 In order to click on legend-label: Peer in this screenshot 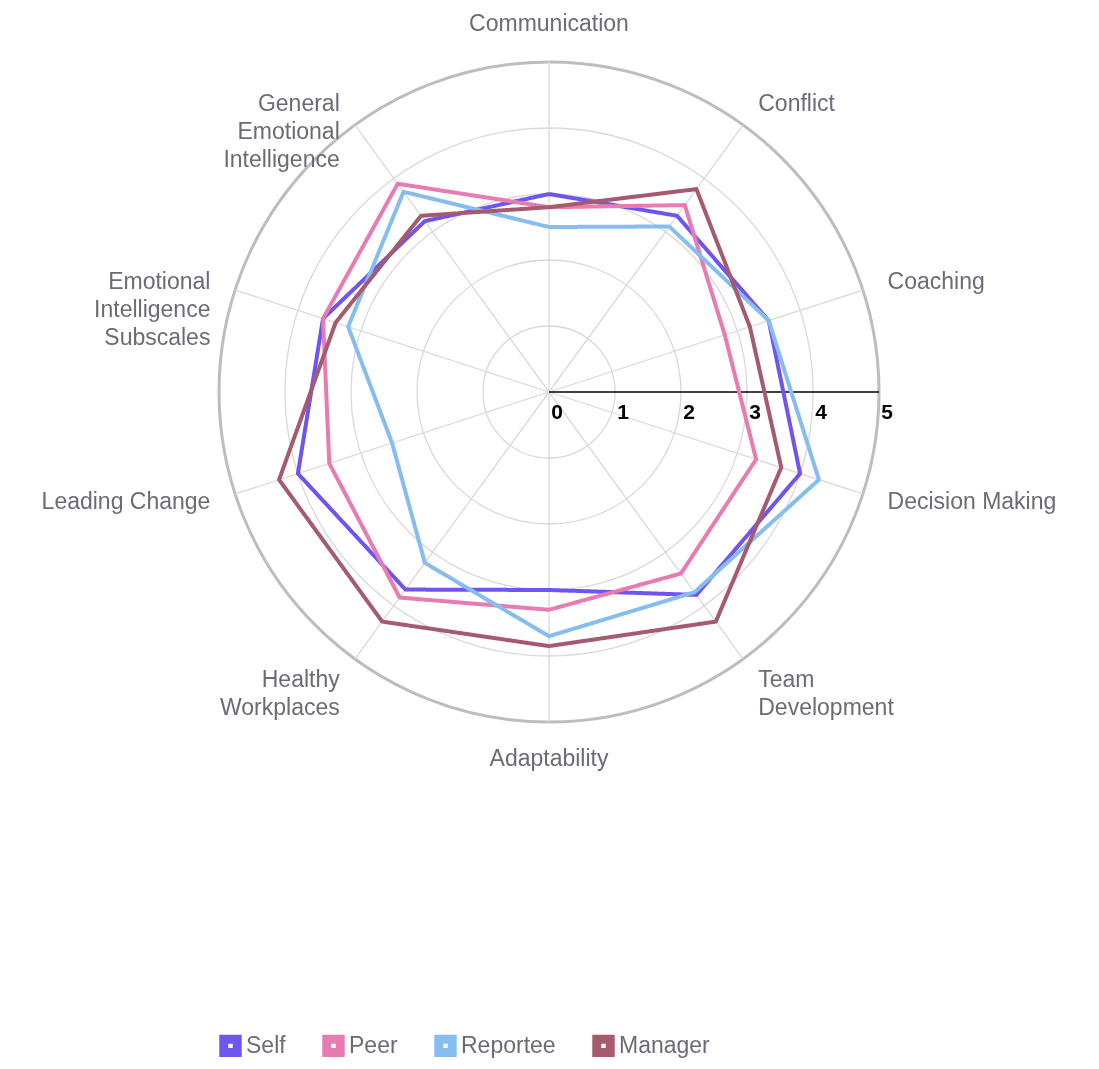, I will do `click(373, 1044)`.